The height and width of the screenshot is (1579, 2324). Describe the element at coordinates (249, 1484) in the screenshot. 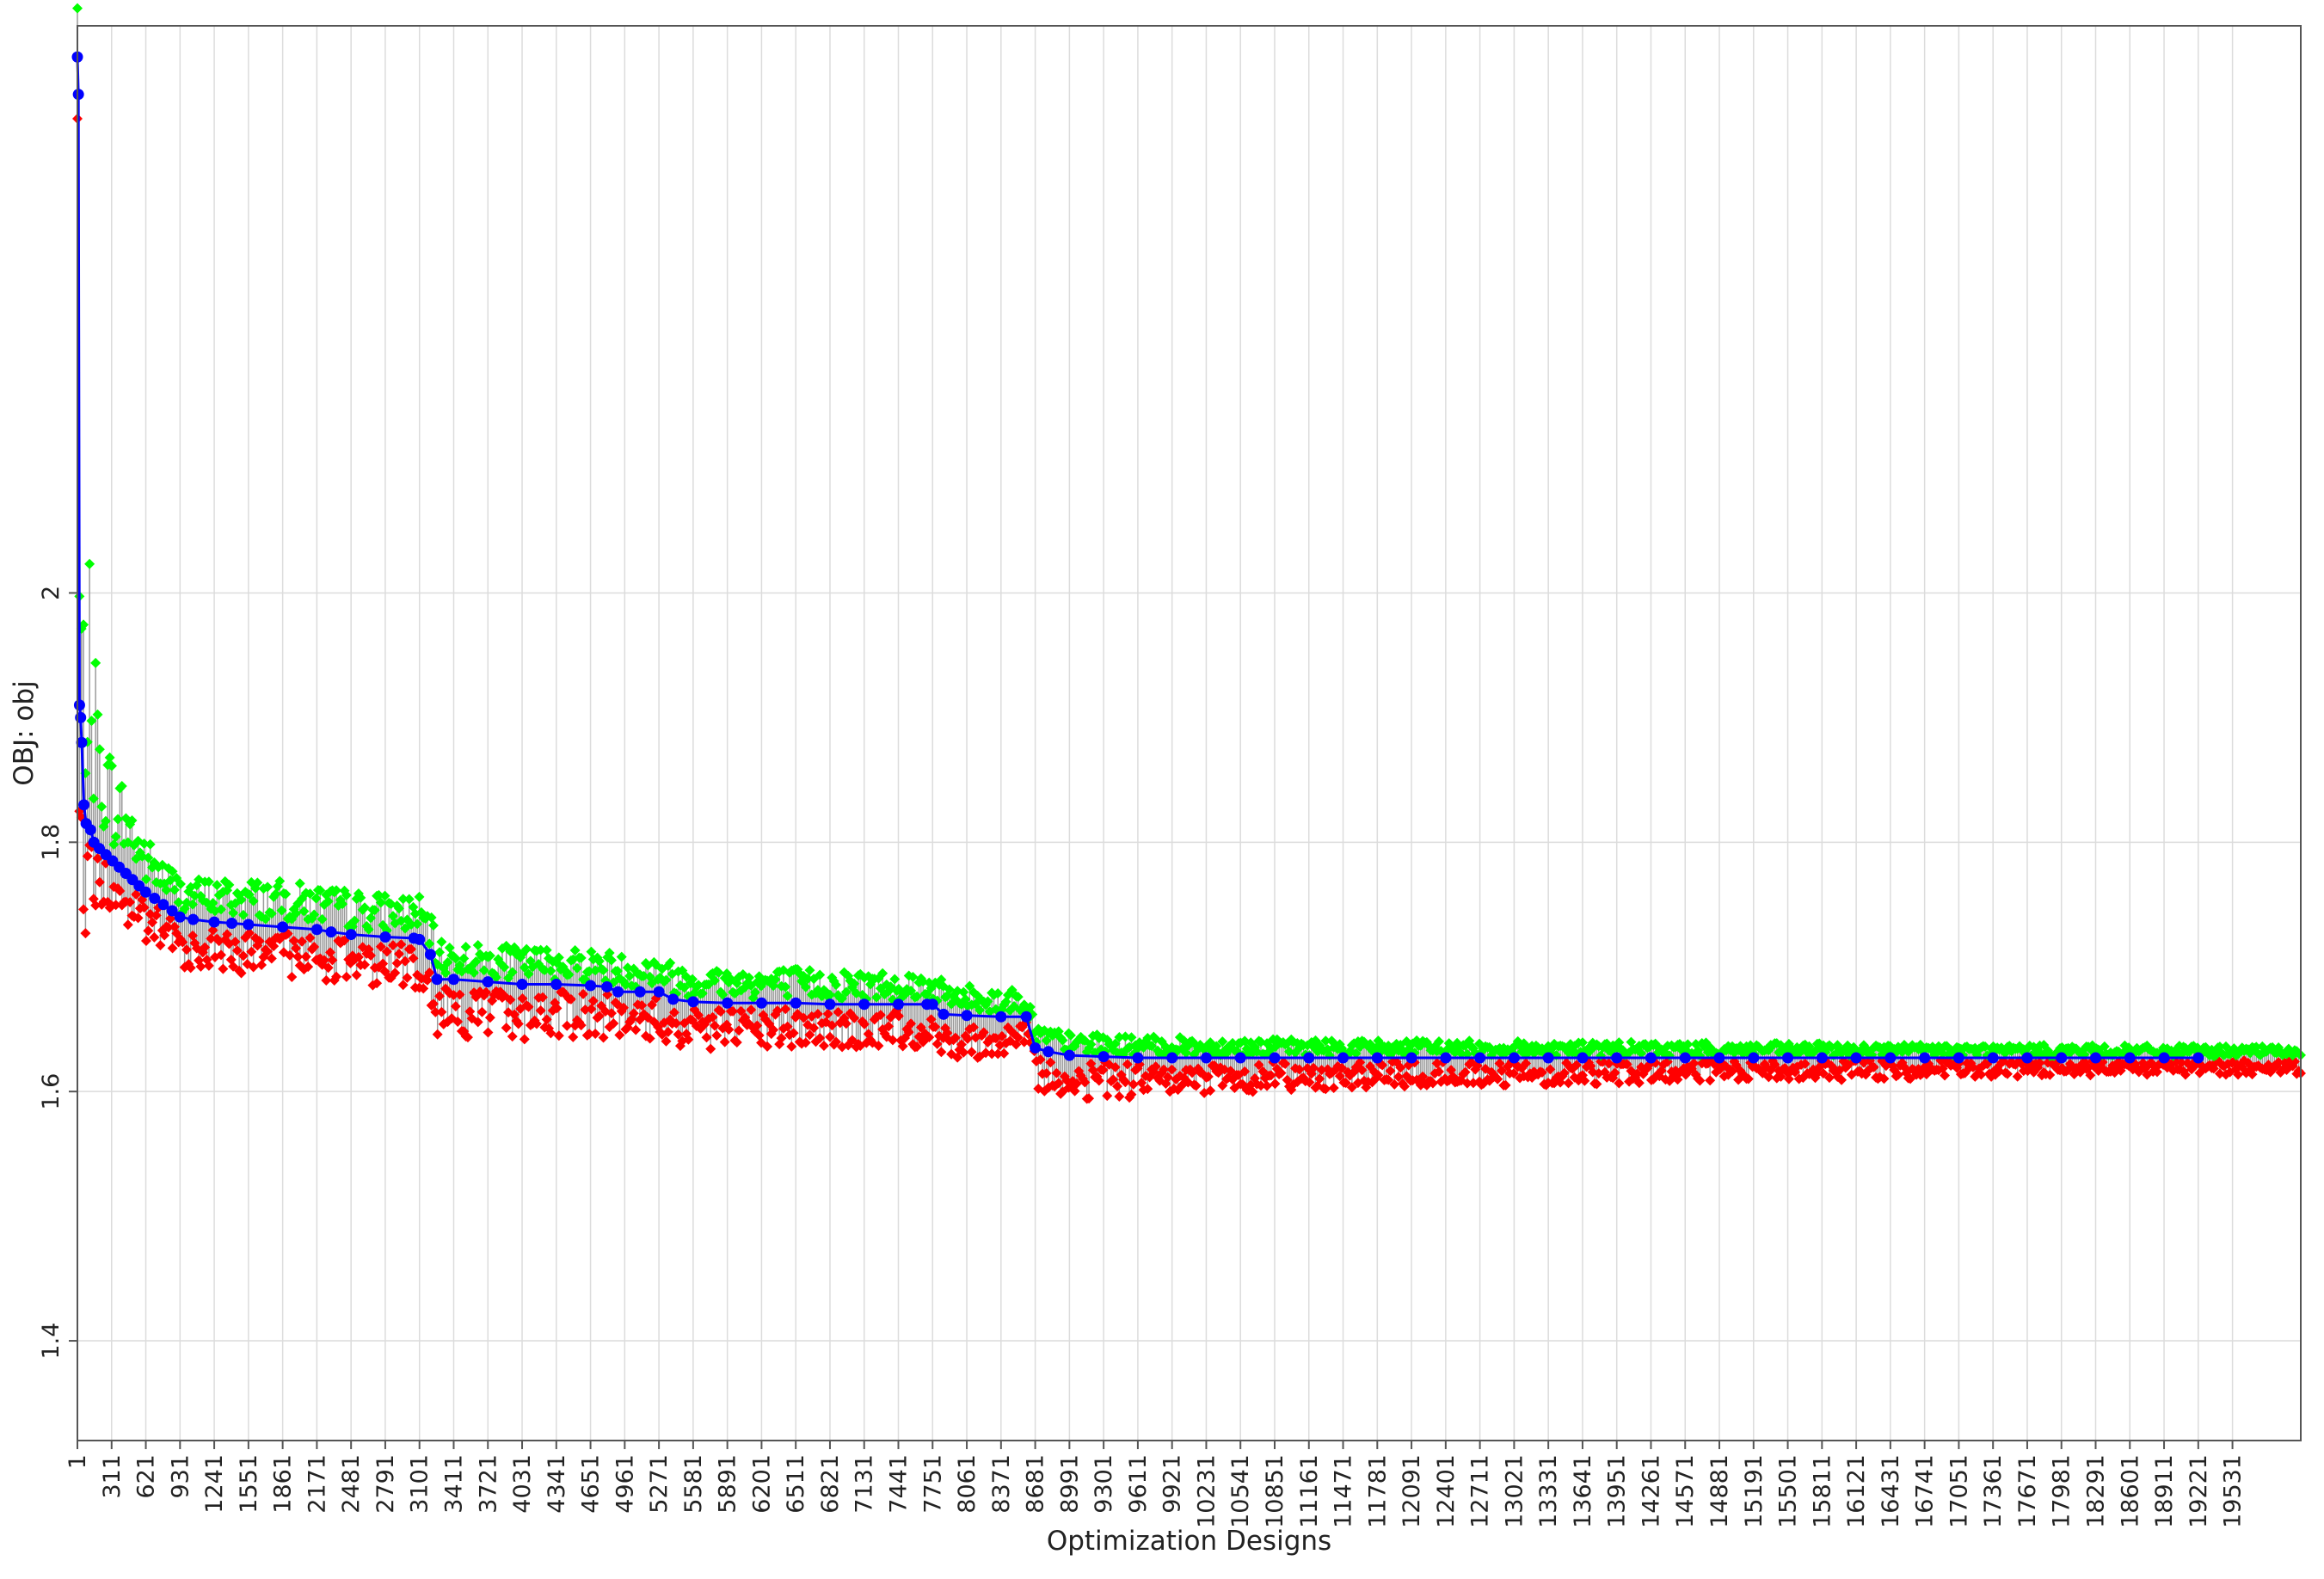

I see `x-tick-label: 1551` at that location.